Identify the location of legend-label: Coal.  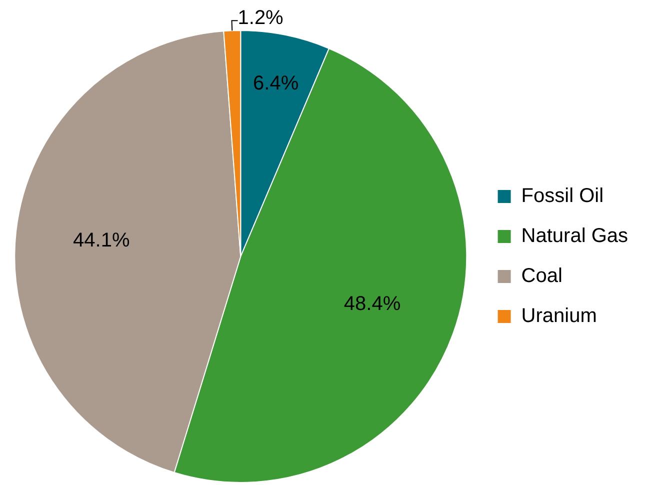
(541, 276).